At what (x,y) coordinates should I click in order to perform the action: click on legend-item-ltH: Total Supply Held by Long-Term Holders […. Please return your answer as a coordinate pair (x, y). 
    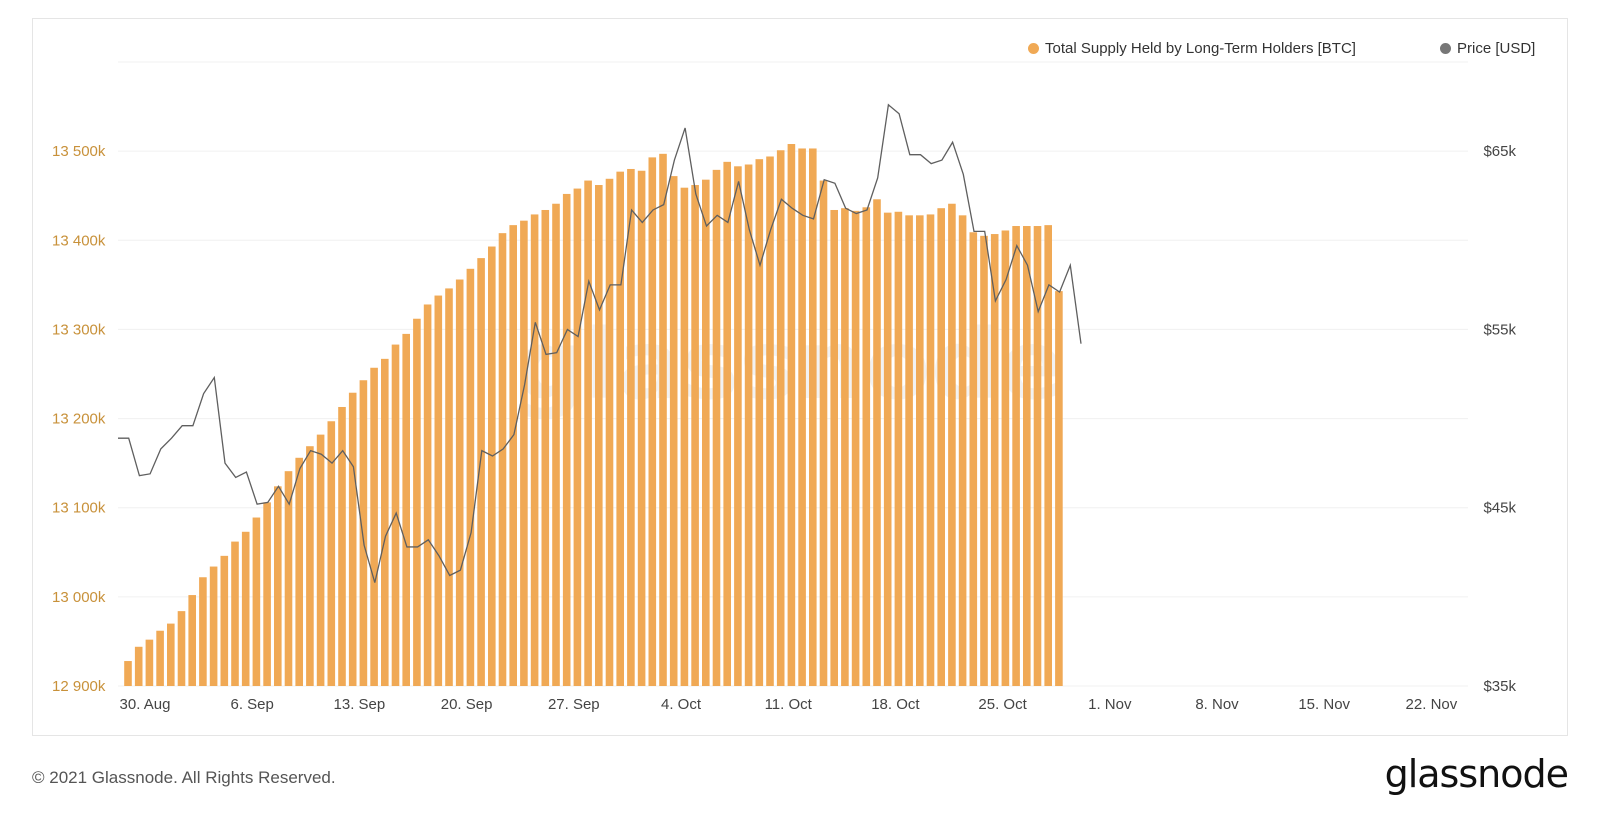
    Looking at the image, I should click on (1192, 48).